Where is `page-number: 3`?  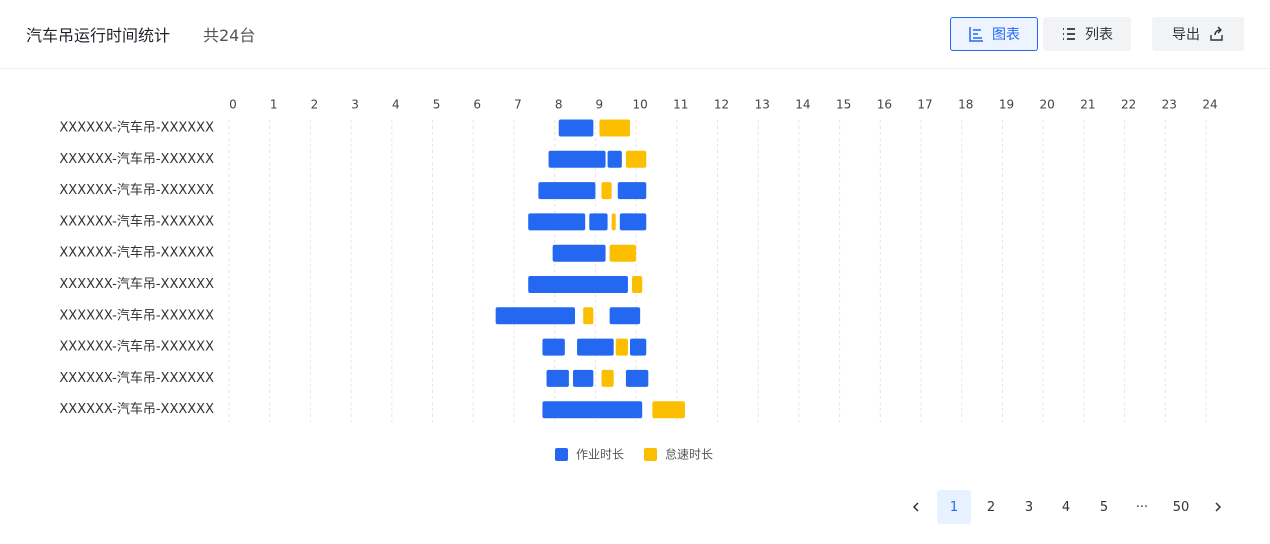
page-number: 3 is located at coordinates (1029, 507).